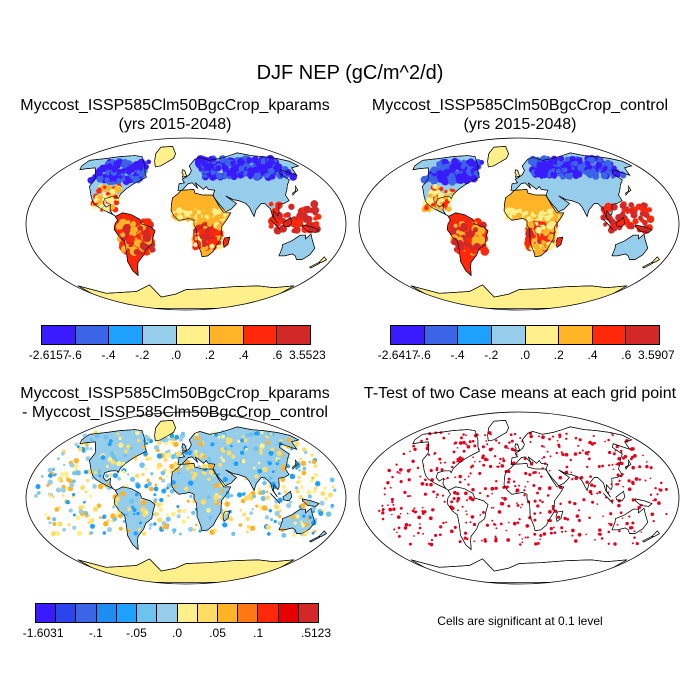 The image size is (700, 700). What do you see at coordinates (608, 498) in the screenshot?
I see `coastline-indonesia1` at bounding box center [608, 498].